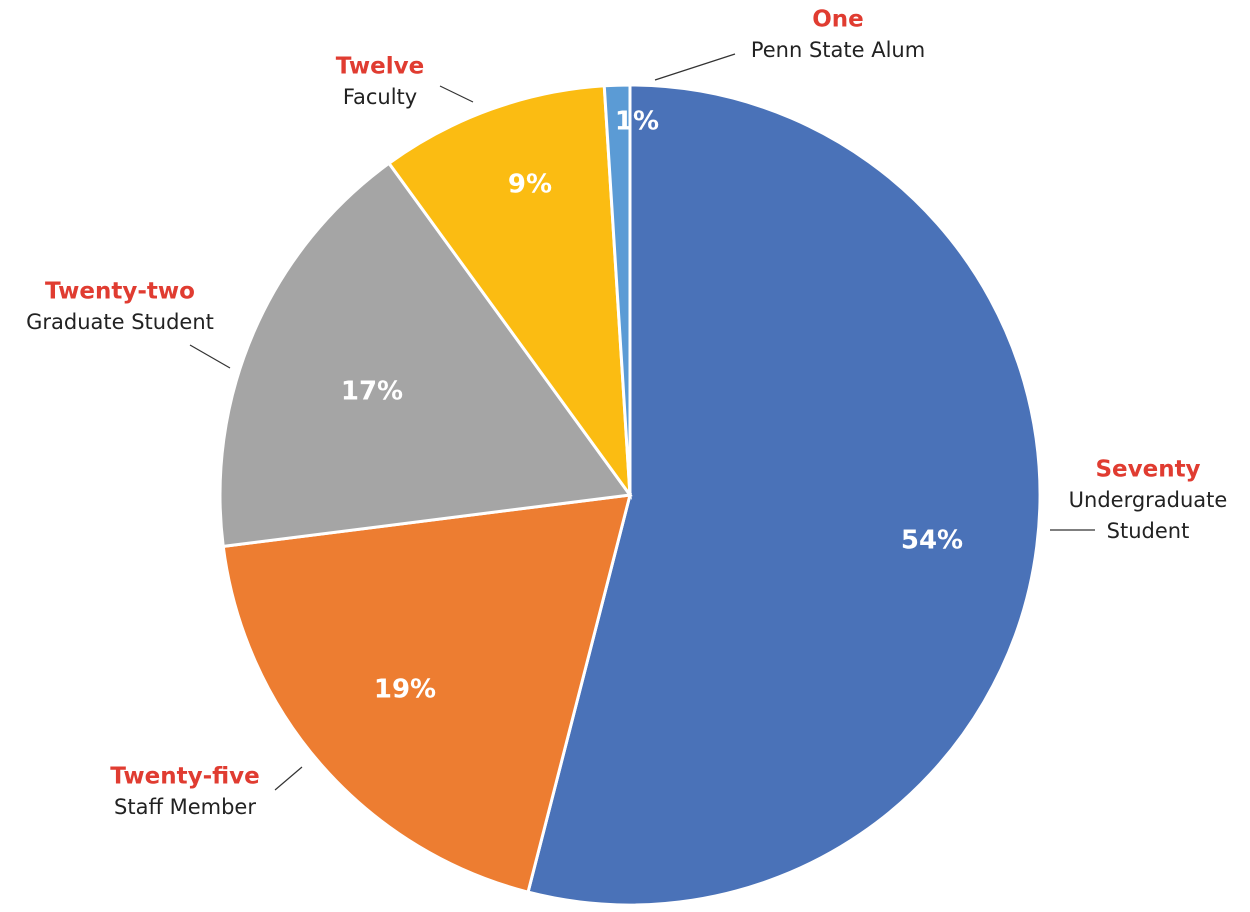  I want to click on count-label: Twelve, so click(380, 67).